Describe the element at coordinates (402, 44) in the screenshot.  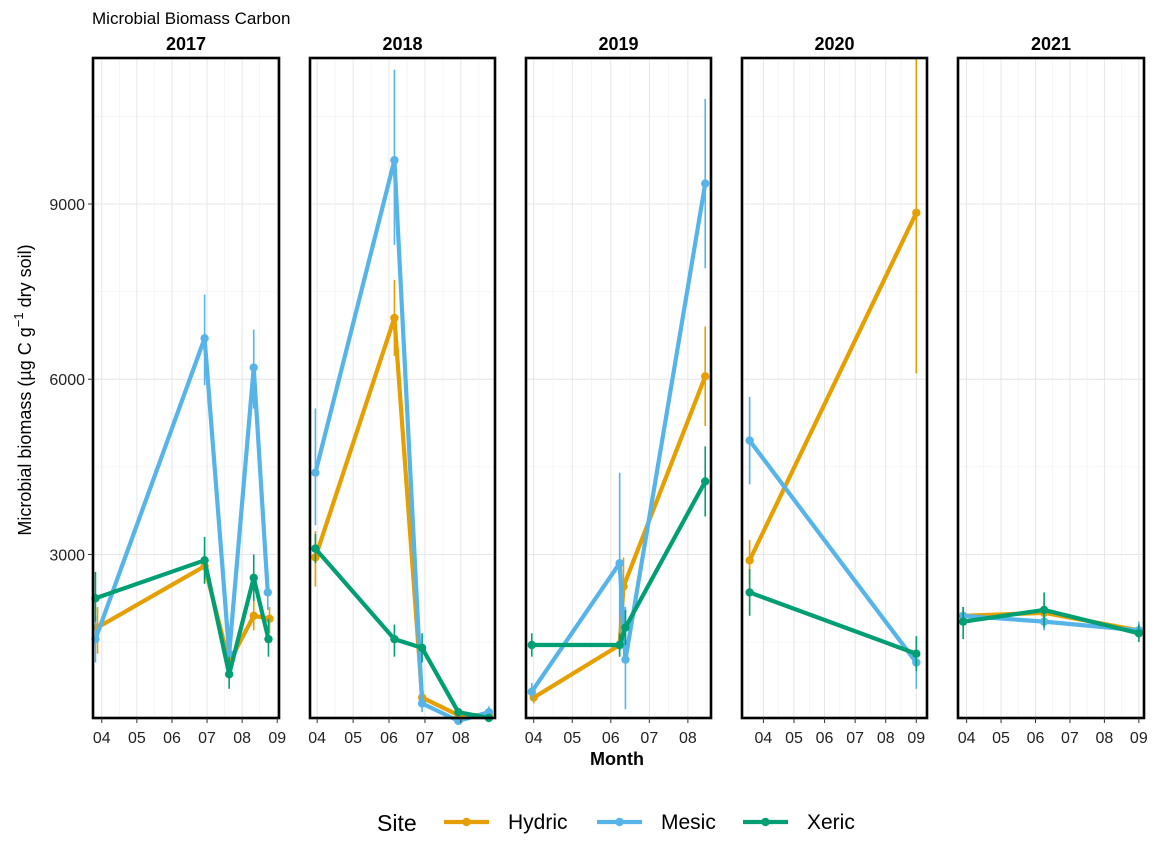
I see `panel-strip-label: 2018` at that location.